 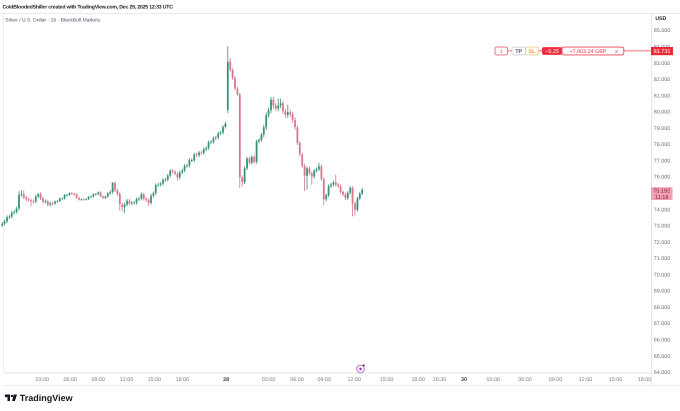 What do you see at coordinates (662, 357) in the screenshot?
I see `svg-text: 65.000` at bounding box center [662, 357].